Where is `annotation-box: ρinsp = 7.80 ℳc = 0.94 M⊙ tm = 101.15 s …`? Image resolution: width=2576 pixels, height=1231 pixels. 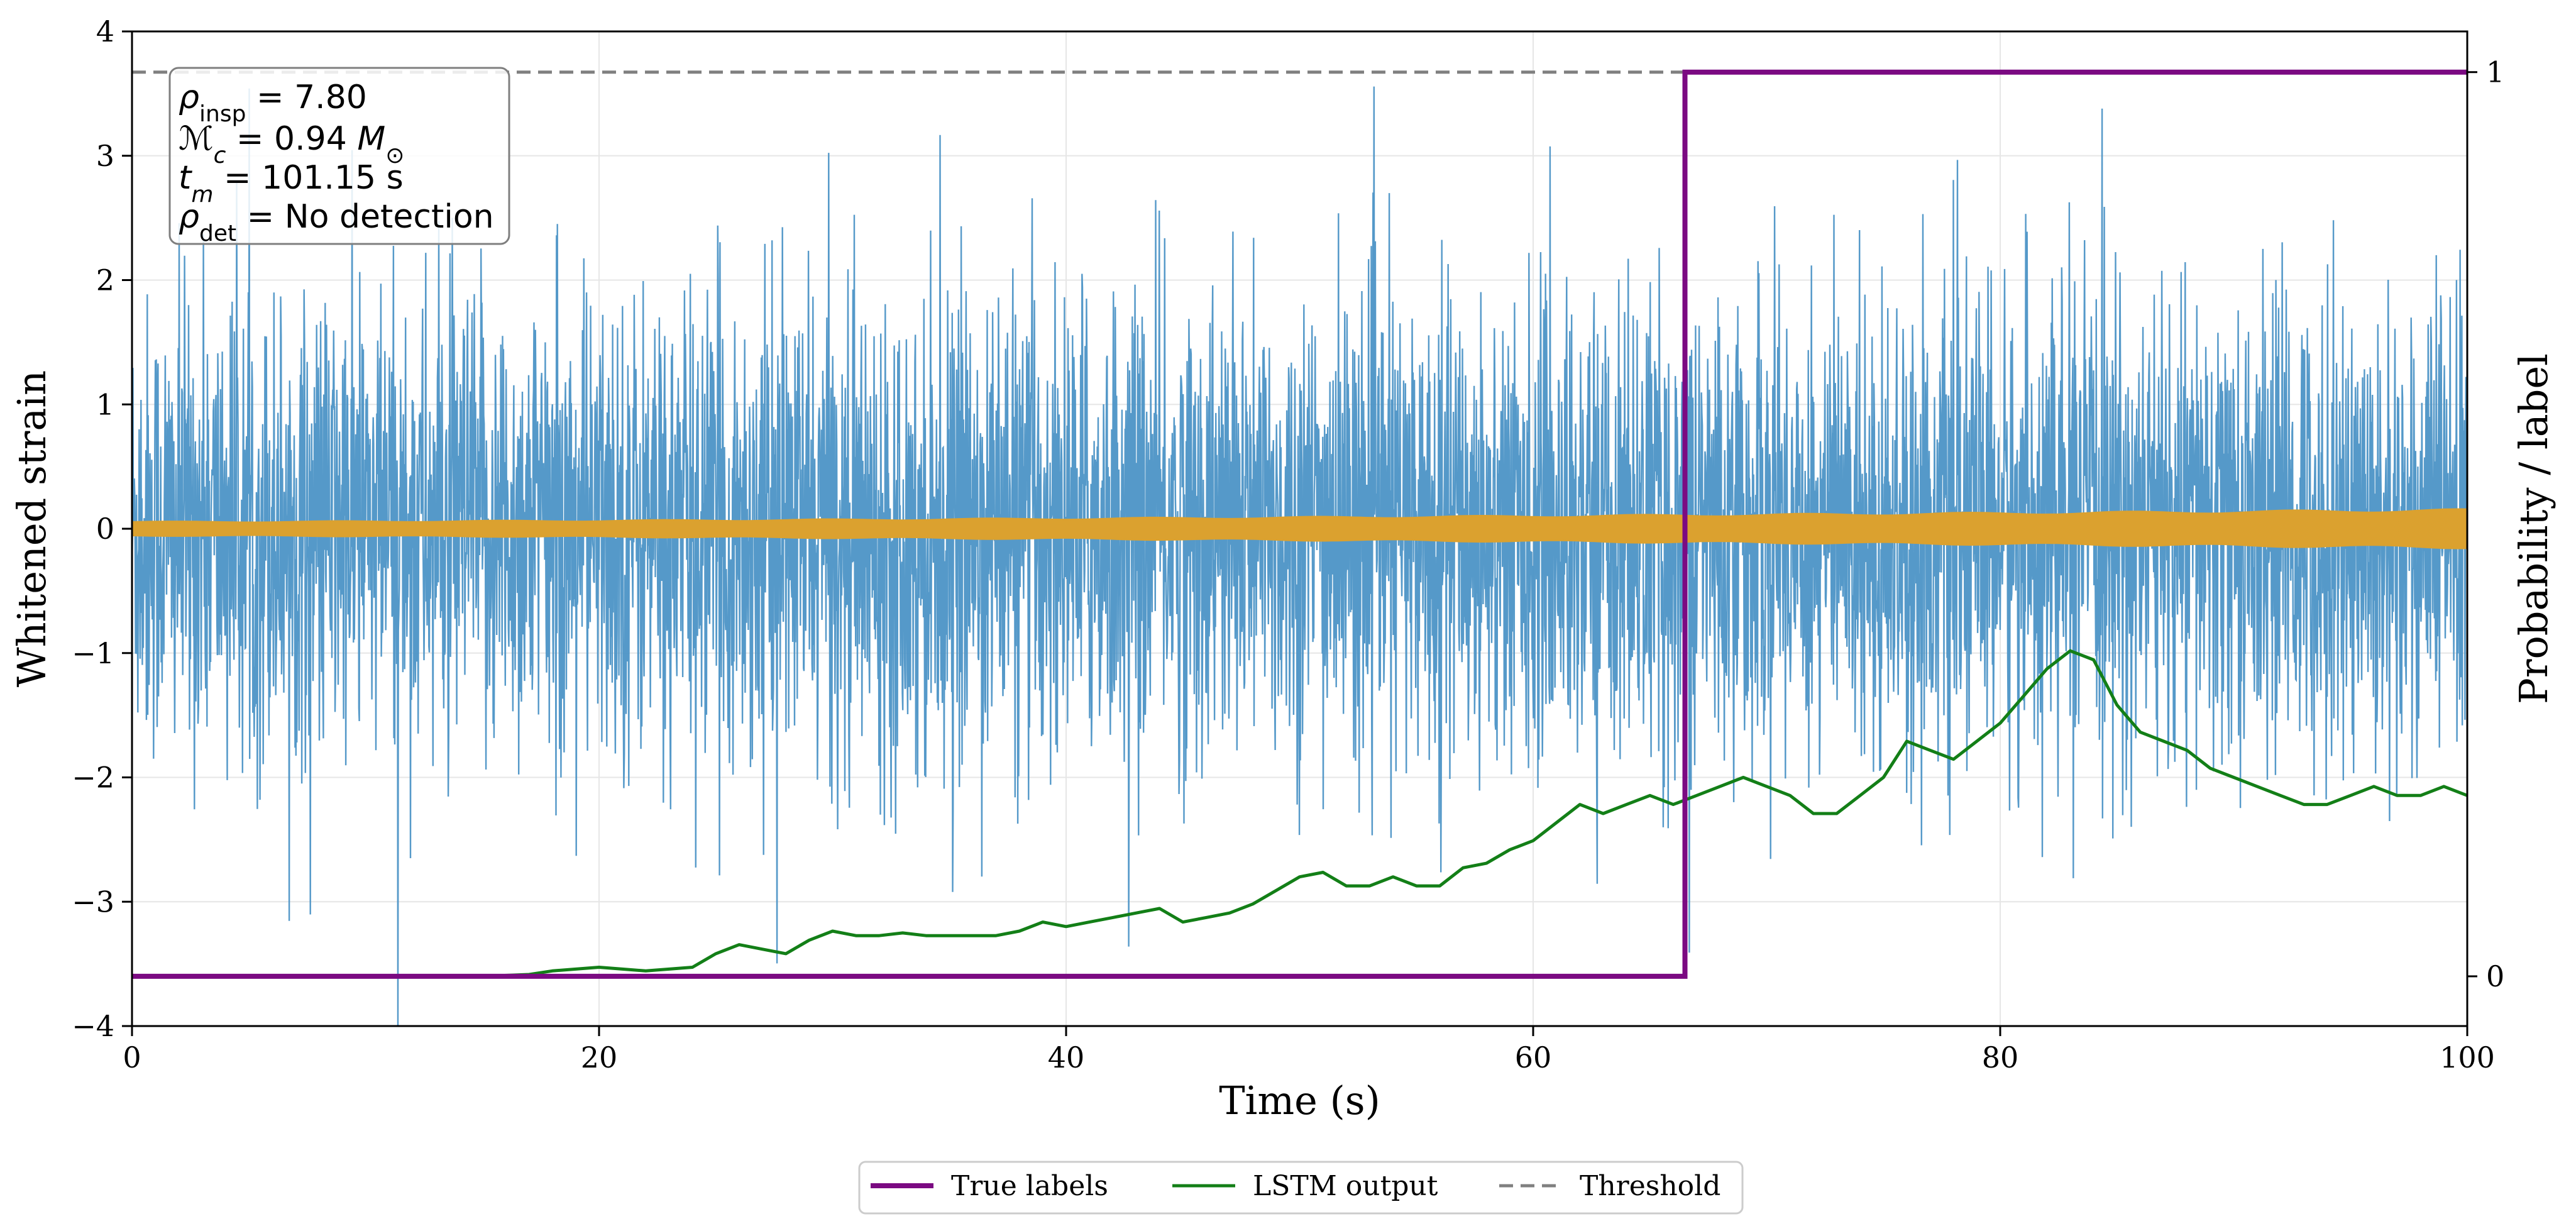
annotation-box: ρinsp = 7.80 ℳc = 0.94 M⊙ tm = 101.15 s … is located at coordinates (339, 156).